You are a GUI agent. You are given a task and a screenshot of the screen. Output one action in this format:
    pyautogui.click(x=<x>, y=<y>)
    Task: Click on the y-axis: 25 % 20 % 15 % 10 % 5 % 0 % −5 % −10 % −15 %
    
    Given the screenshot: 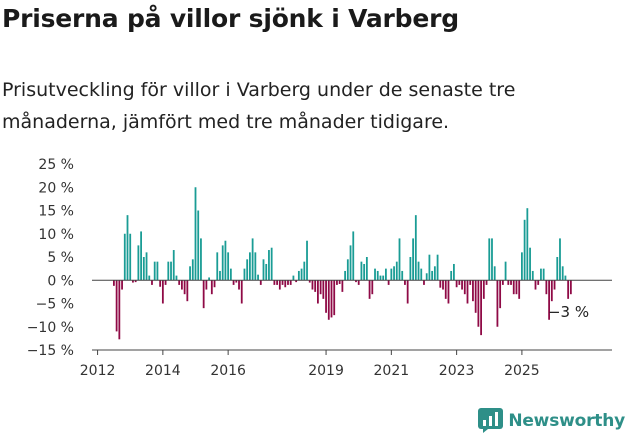 What is the action you would take?
    pyautogui.click(x=50, y=258)
    